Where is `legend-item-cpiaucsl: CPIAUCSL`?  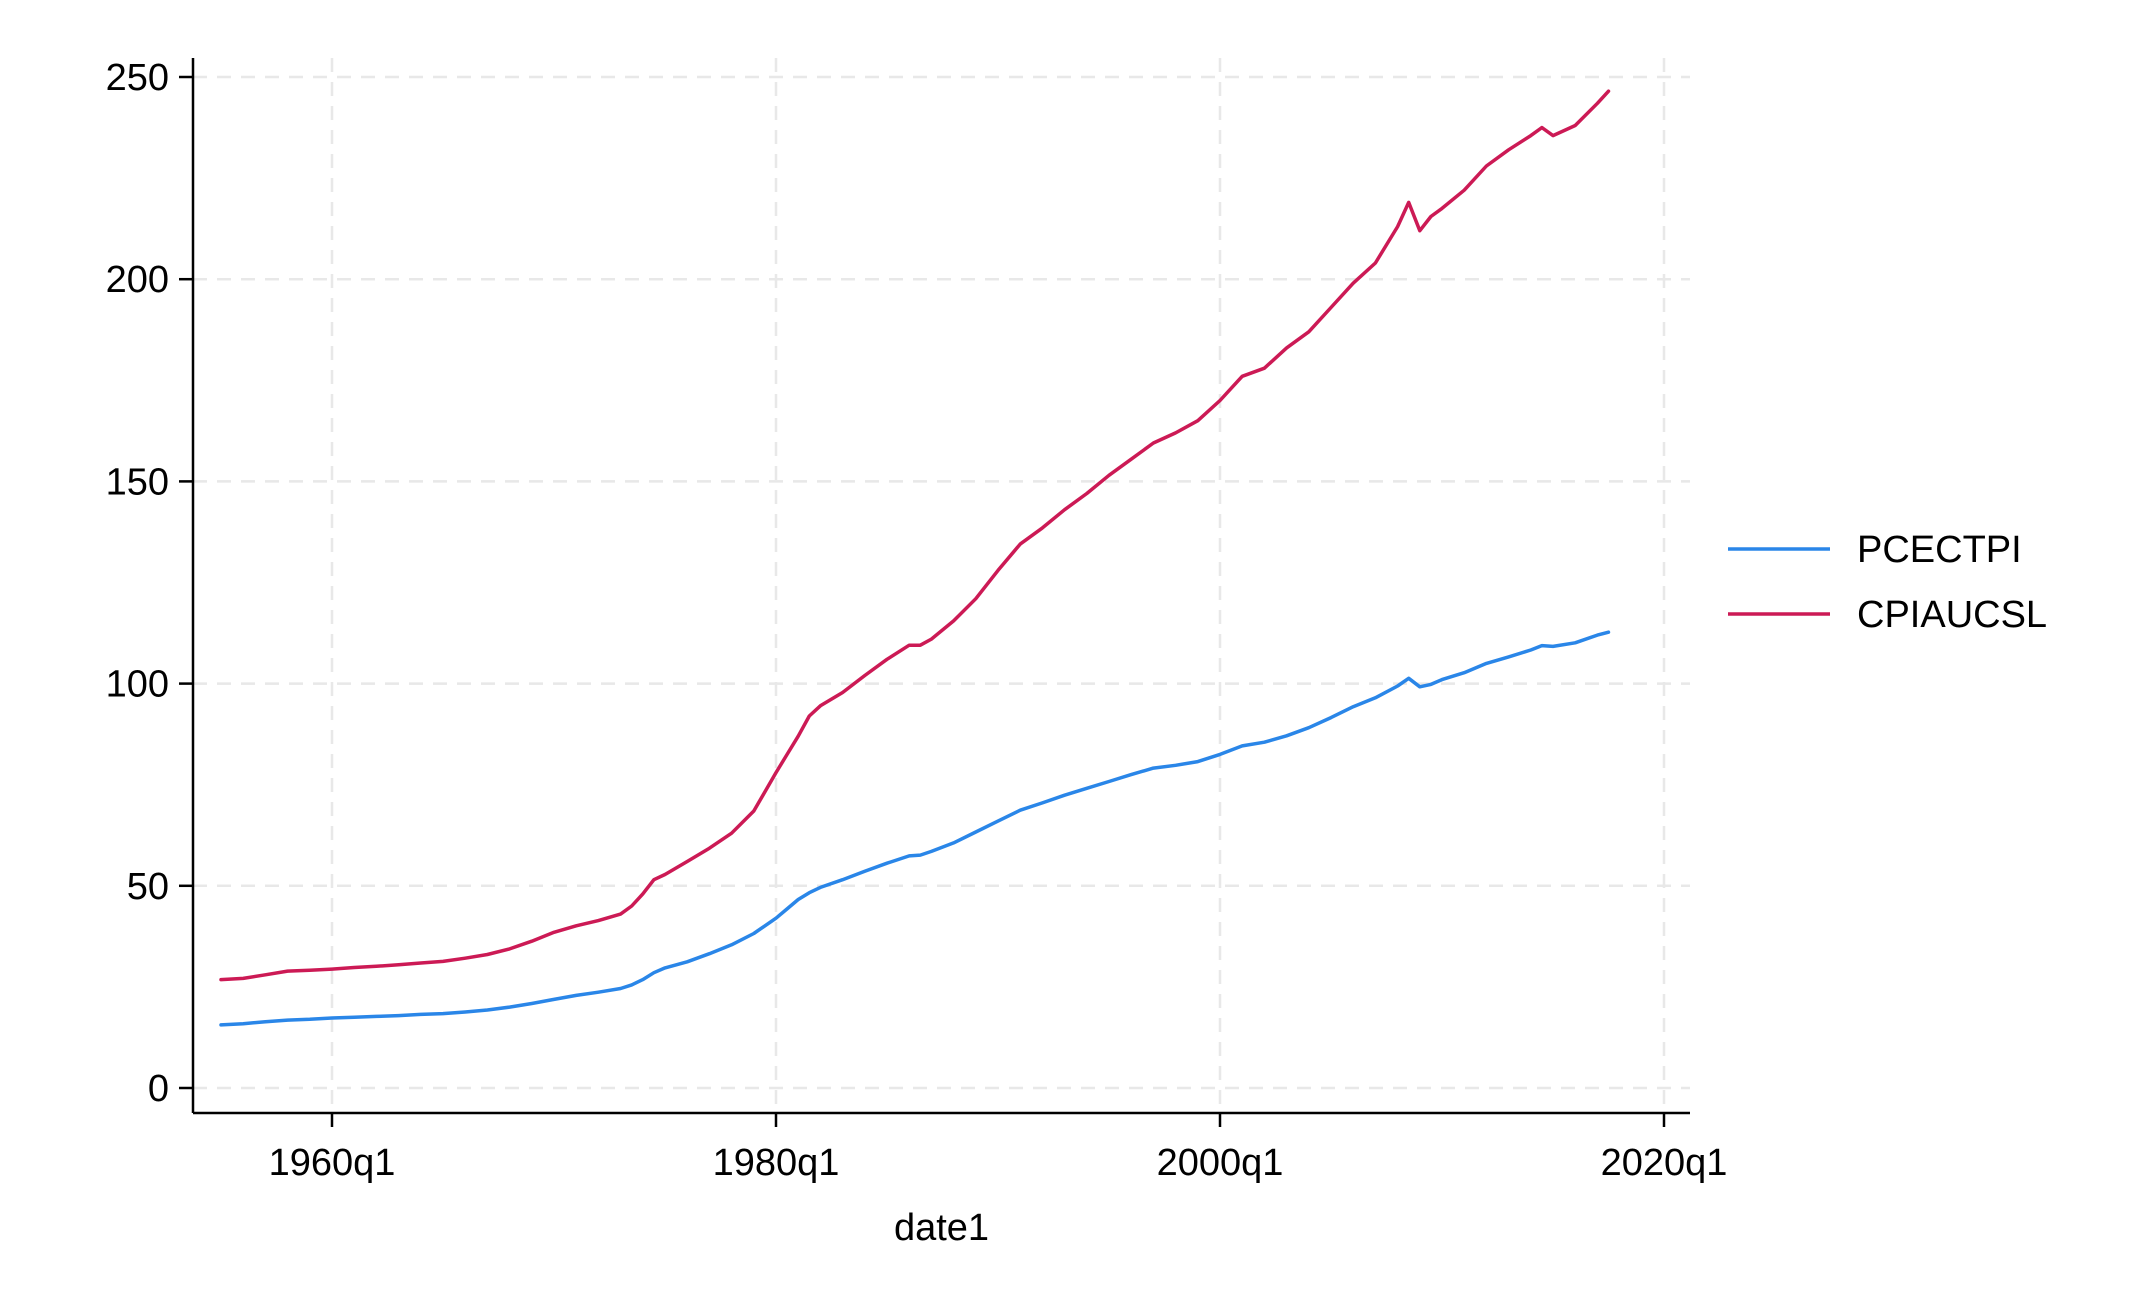 legend-item-cpiaucsl: CPIAUCSL is located at coordinates (1887, 615).